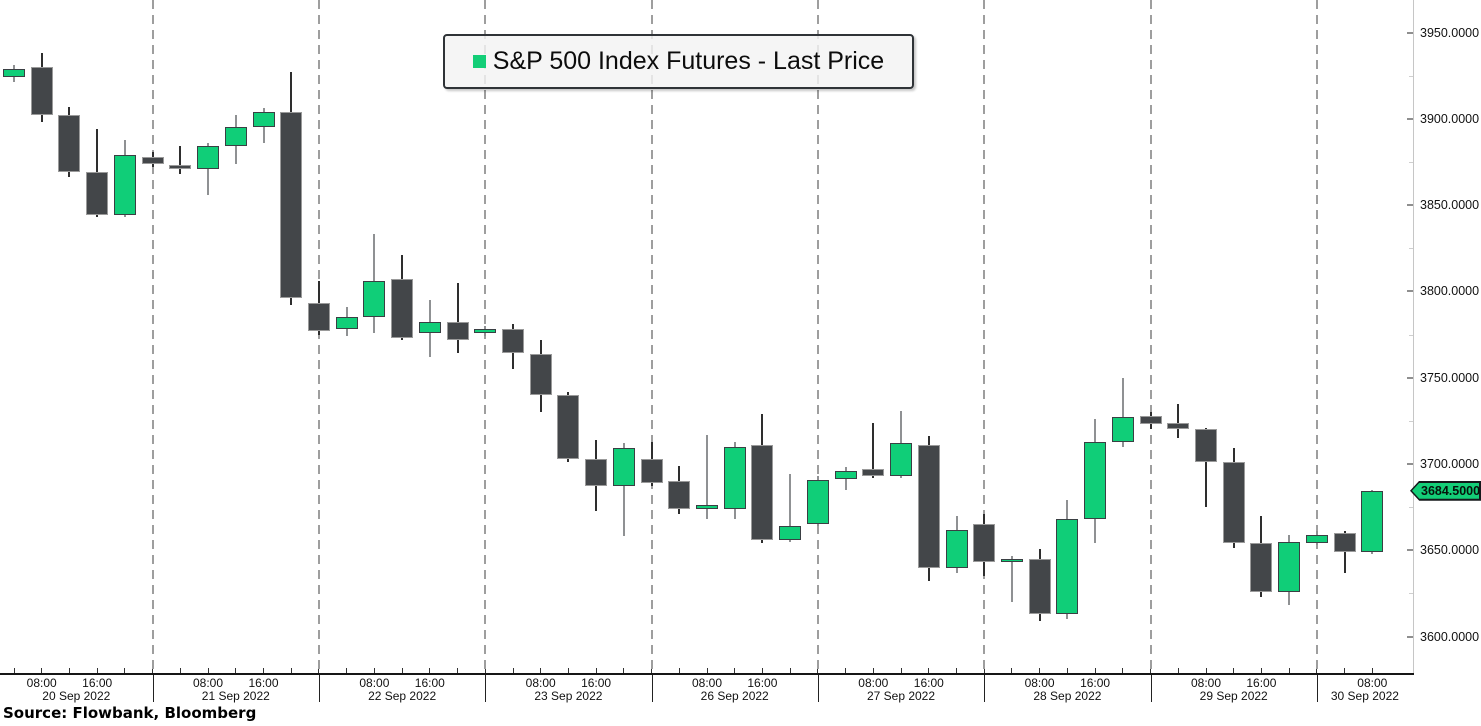  I want to click on price-label: 3650.0000, so click(1450, 550).